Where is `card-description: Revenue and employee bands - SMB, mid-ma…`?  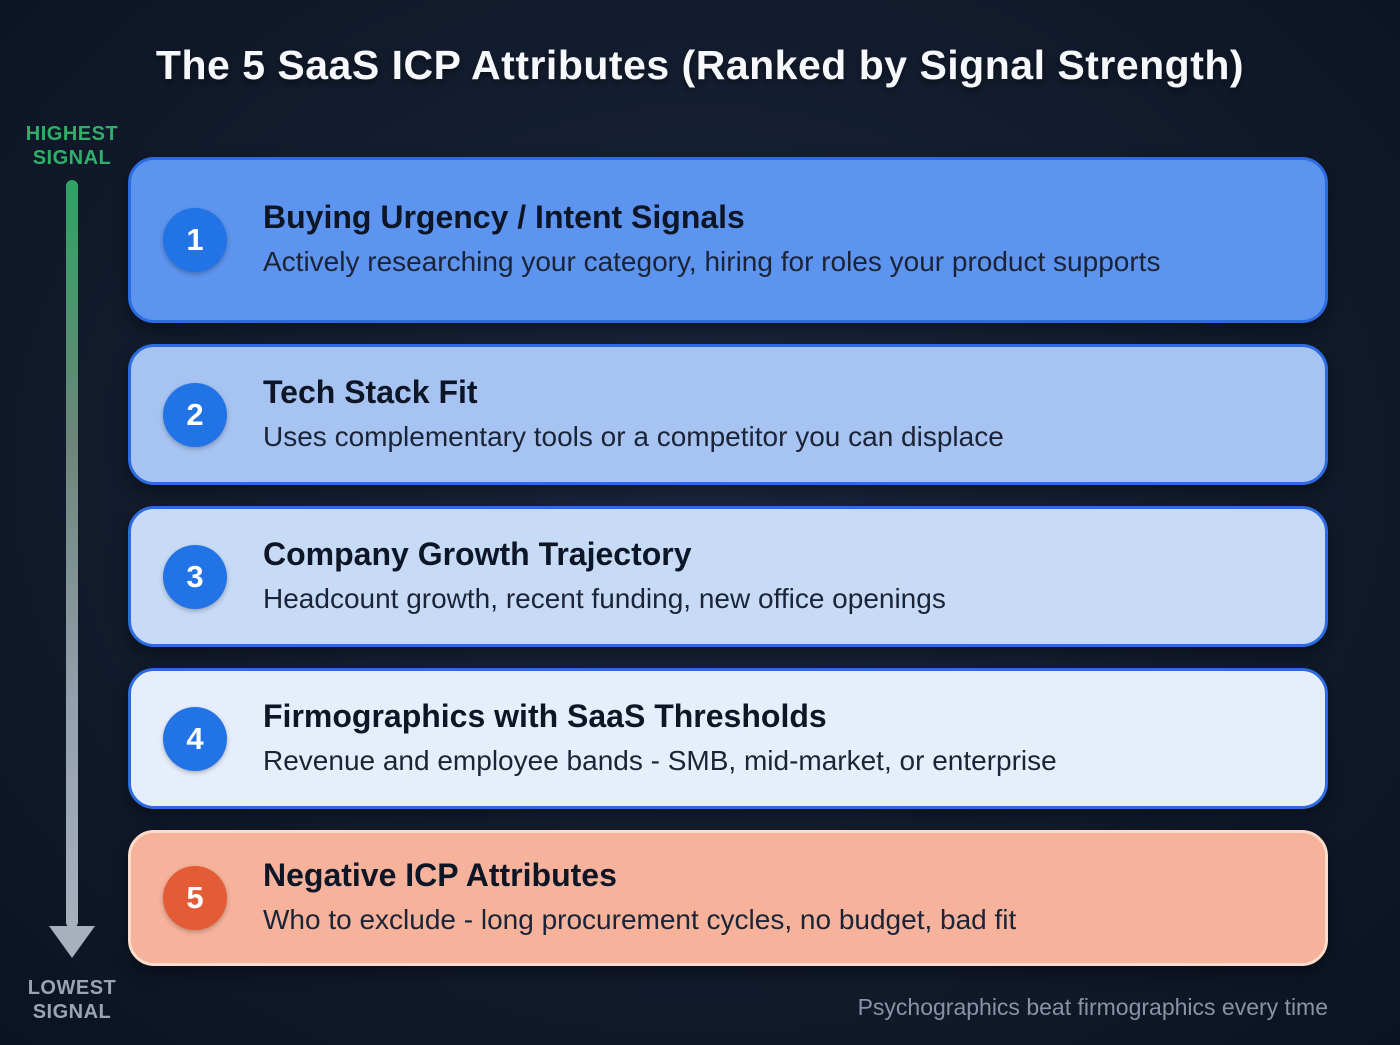
card-description: Revenue and employee bands - SMB, mid-ma… is located at coordinates (660, 760).